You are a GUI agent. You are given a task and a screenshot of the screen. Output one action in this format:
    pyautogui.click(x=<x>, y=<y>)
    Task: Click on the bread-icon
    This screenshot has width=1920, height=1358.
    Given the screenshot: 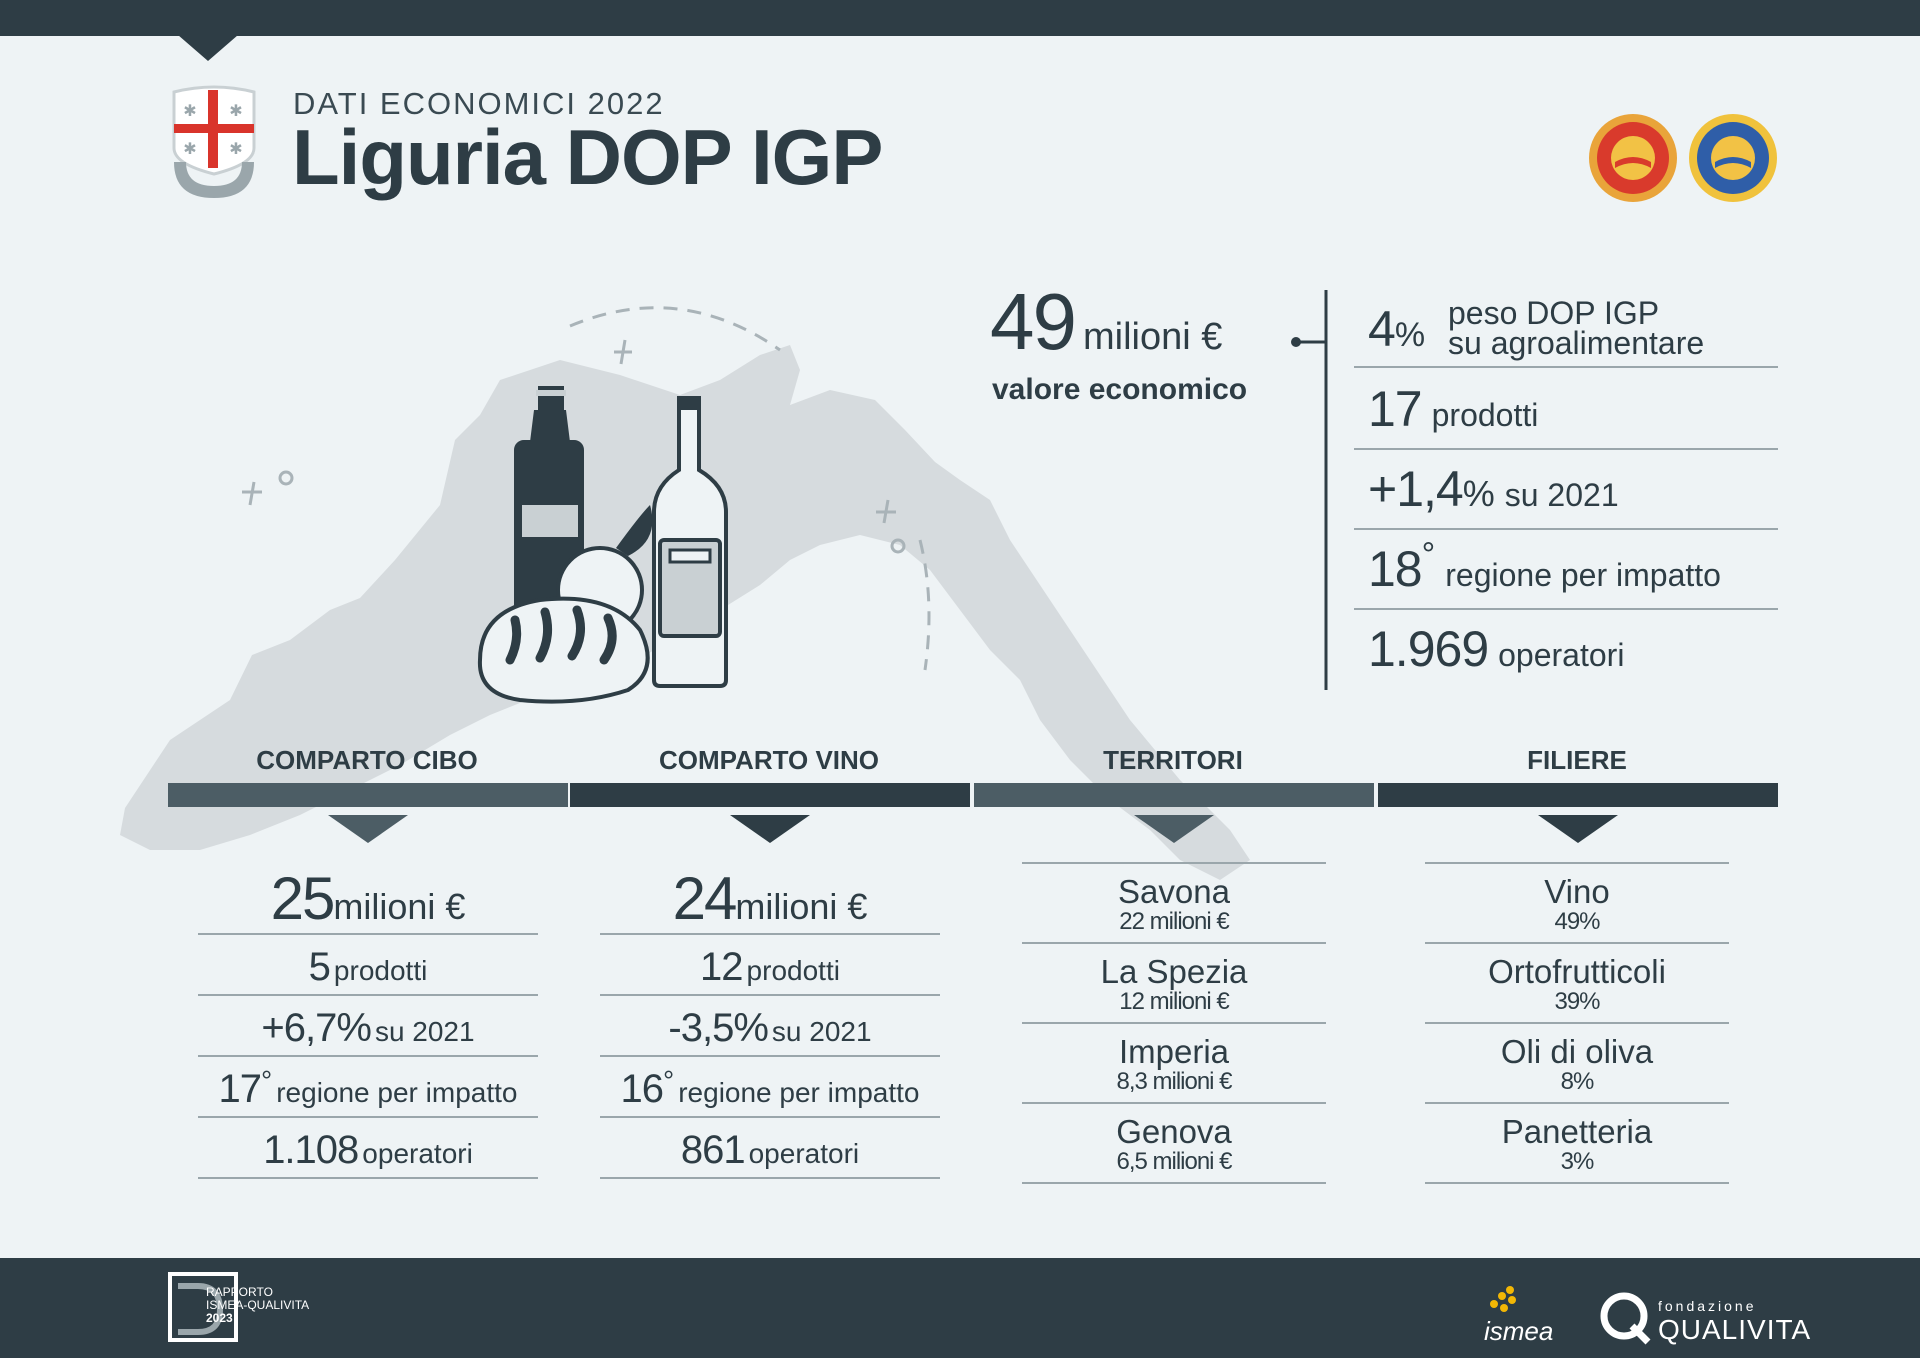 What is the action you would take?
    pyautogui.click(x=563, y=650)
    